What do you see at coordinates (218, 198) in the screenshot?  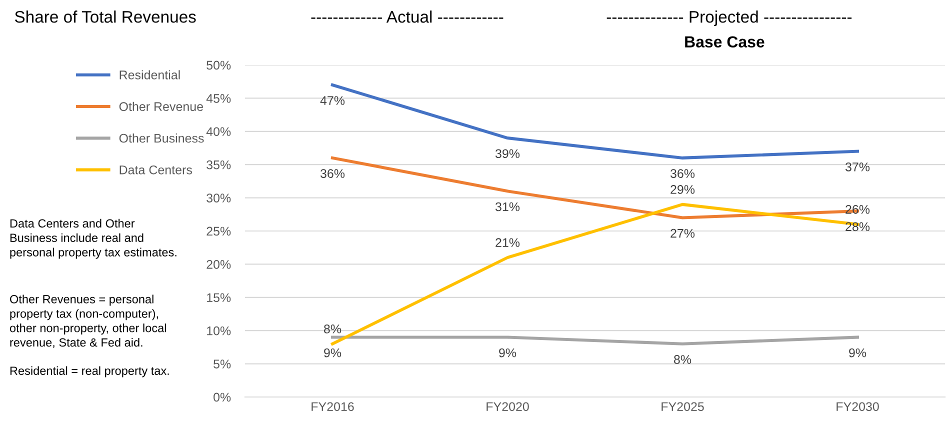 I see `y-tick-label: 30%` at bounding box center [218, 198].